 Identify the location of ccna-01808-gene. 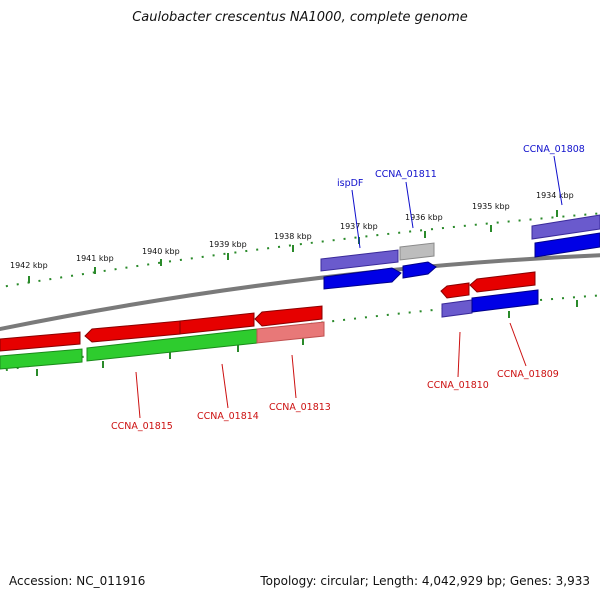
(567, 245).